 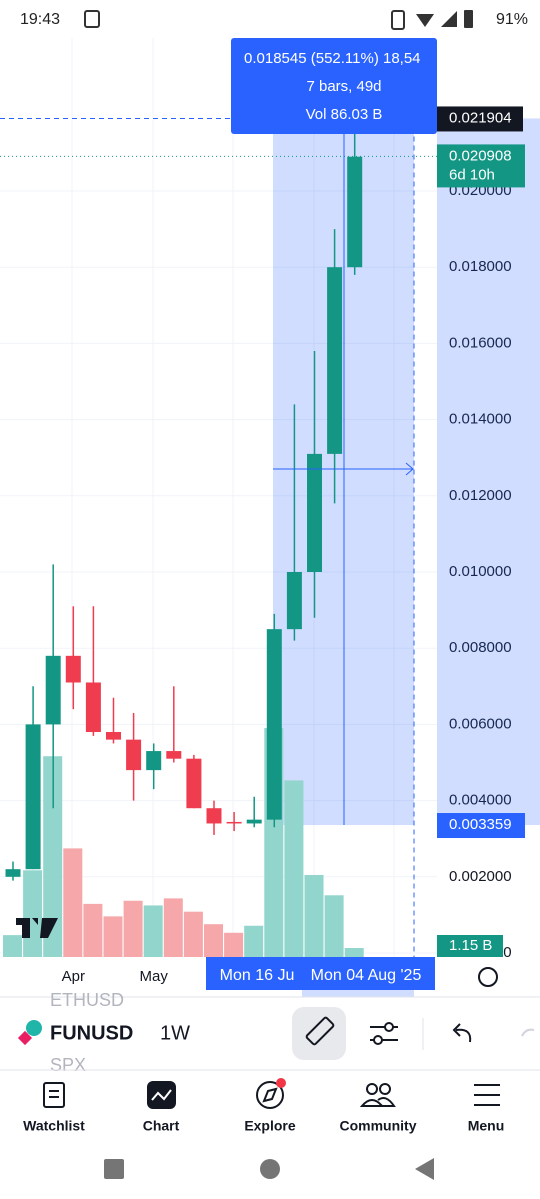 I want to click on crosshair-price: 0.021904, so click(x=480, y=117).